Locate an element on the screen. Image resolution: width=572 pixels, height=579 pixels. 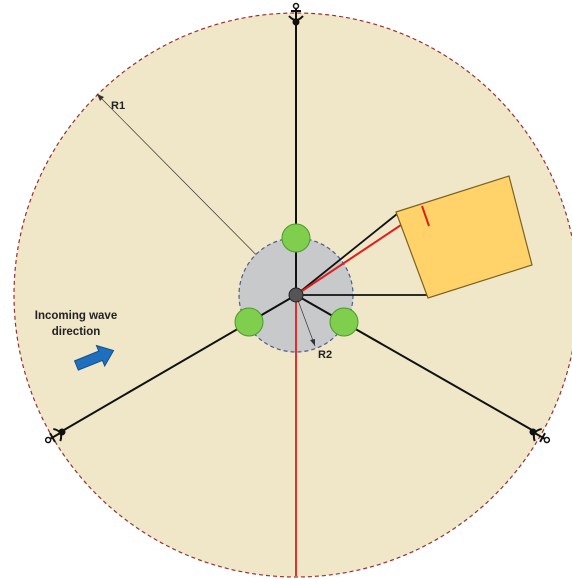
buoy-left is located at coordinates (249, 322).